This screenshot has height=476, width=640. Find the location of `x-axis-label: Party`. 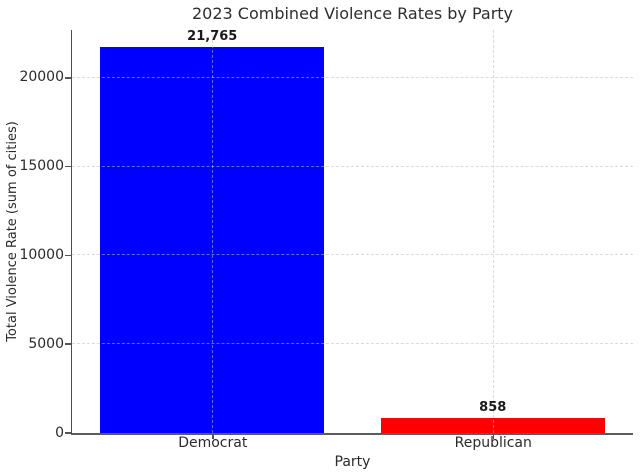

x-axis-label: Party is located at coordinates (352, 462).